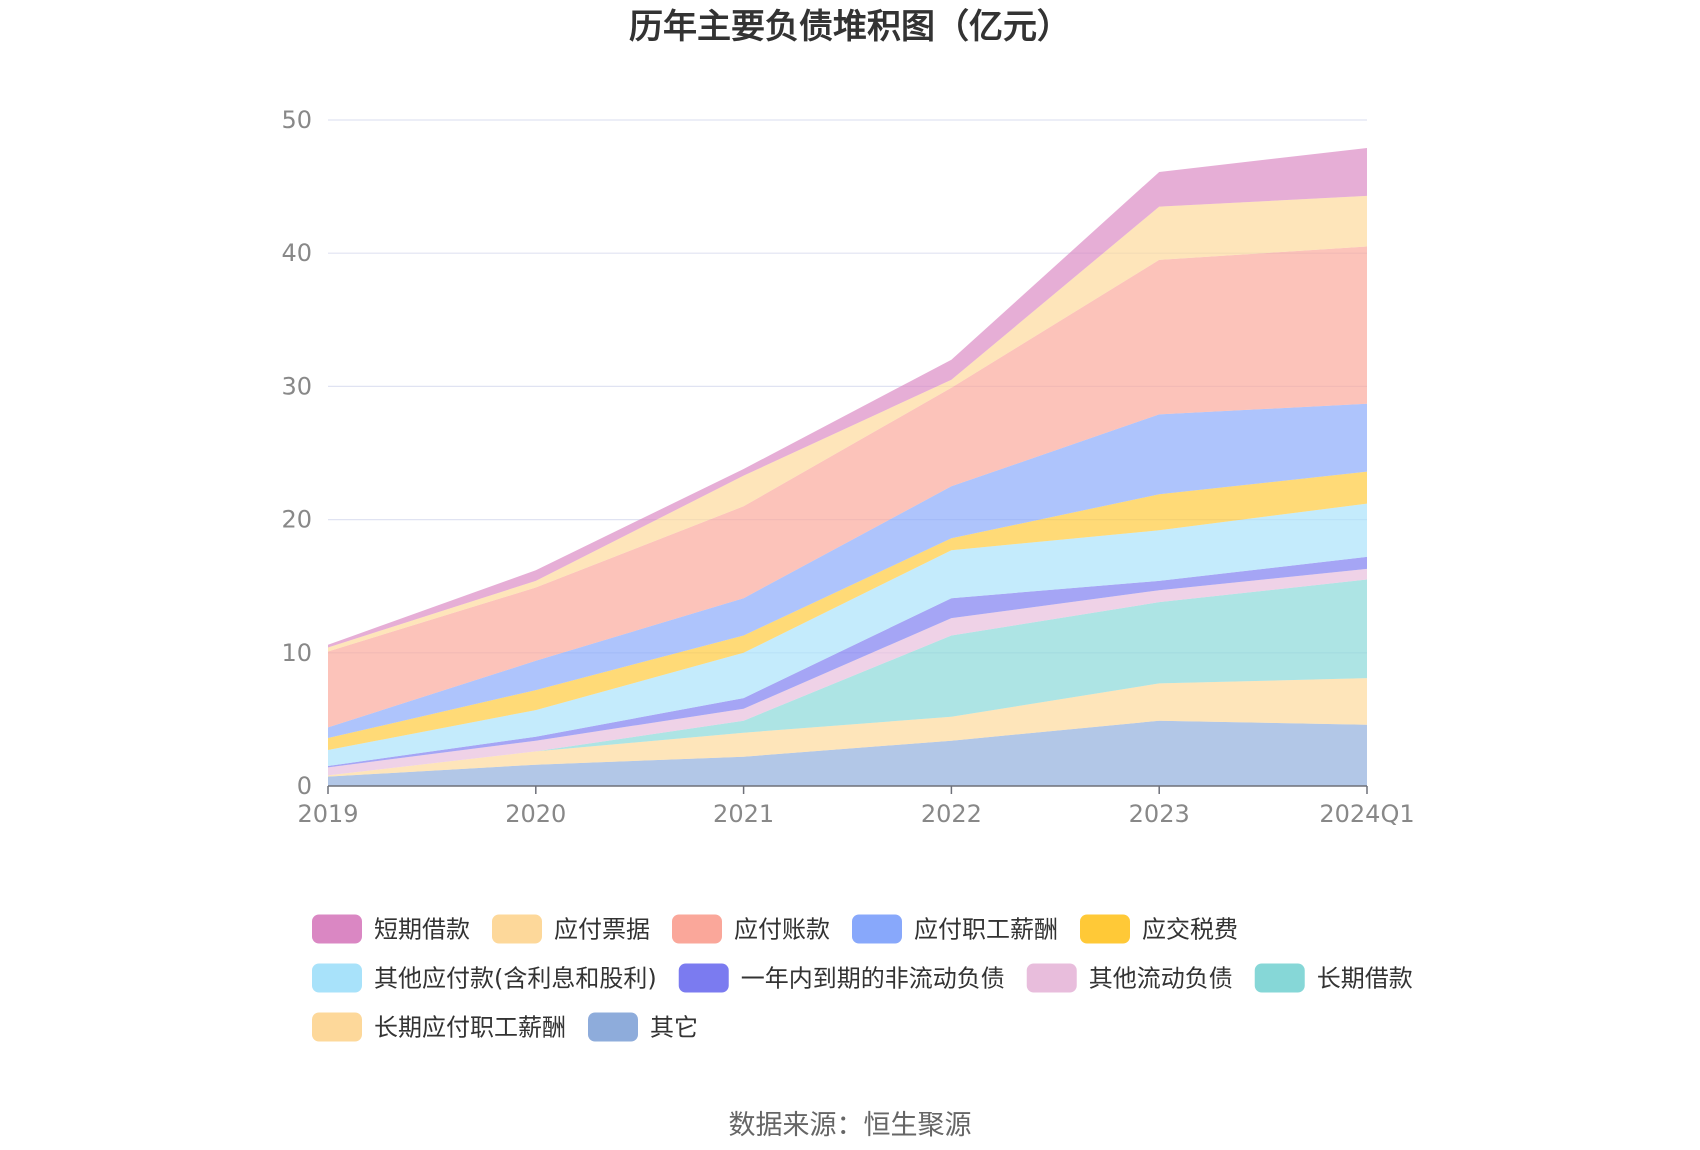 This screenshot has height=1150, width=1700. What do you see at coordinates (296, 653) in the screenshot?
I see `y-tick-label: 10` at bounding box center [296, 653].